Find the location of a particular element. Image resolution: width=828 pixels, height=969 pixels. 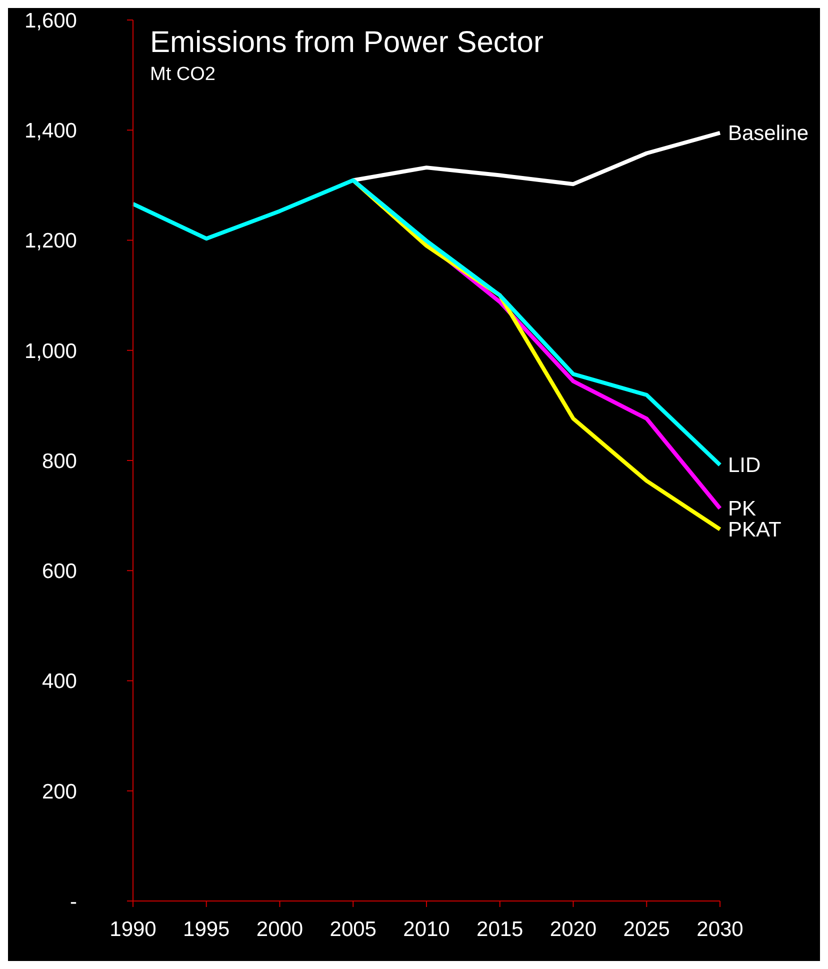

y-tick-label: 1,600 is located at coordinates (50, 20).